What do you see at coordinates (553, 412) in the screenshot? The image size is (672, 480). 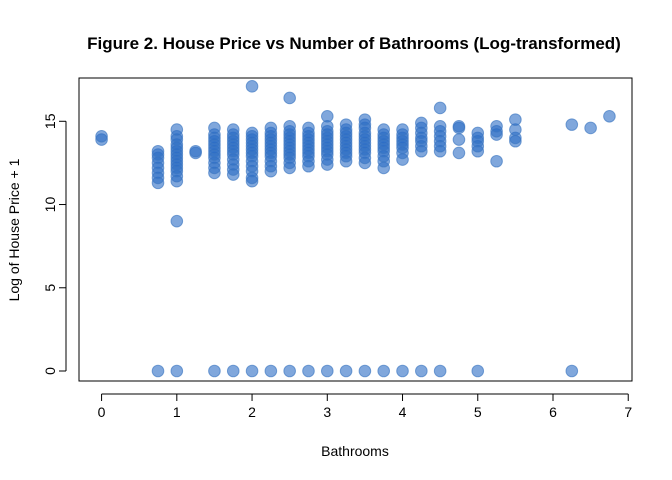 I see `x-tick-label: 6` at bounding box center [553, 412].